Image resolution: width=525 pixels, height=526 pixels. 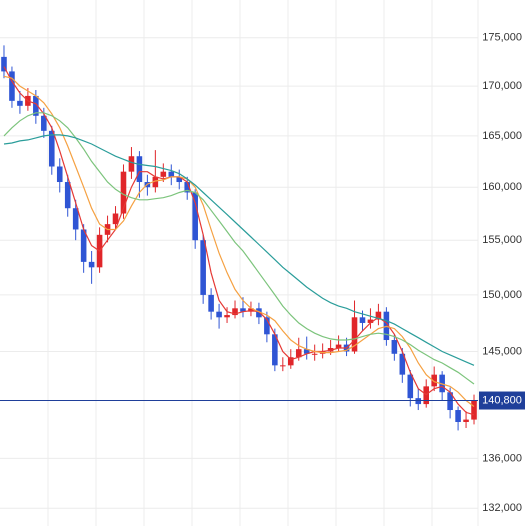 I want to click on y-tick-label: 165,000, so click(x=502, y=136).